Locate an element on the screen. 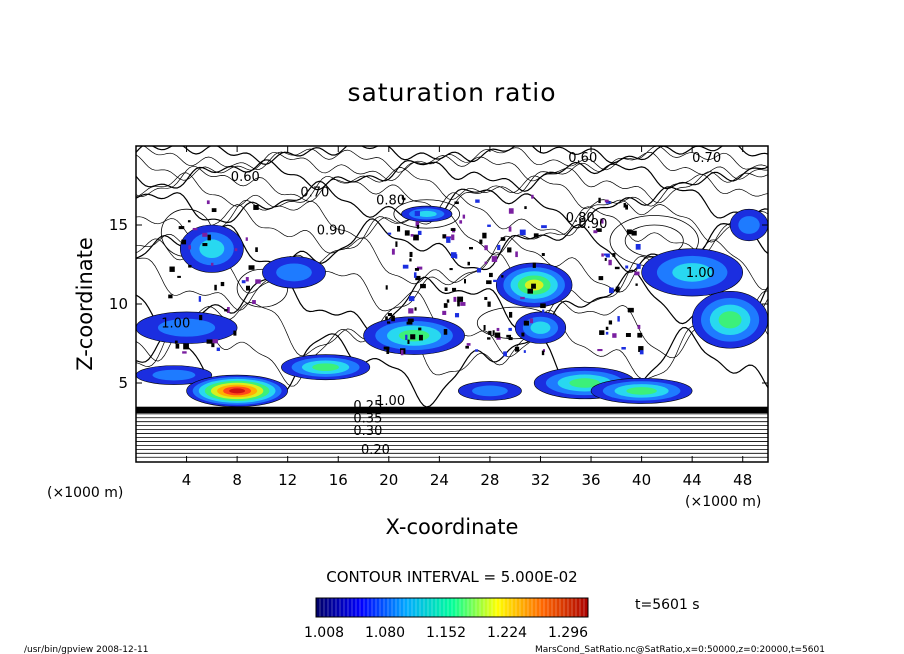 Image resolution: width=904 pixels, height=654 pixels. x-tick-label: 24 is located at coordinates (439, 480).